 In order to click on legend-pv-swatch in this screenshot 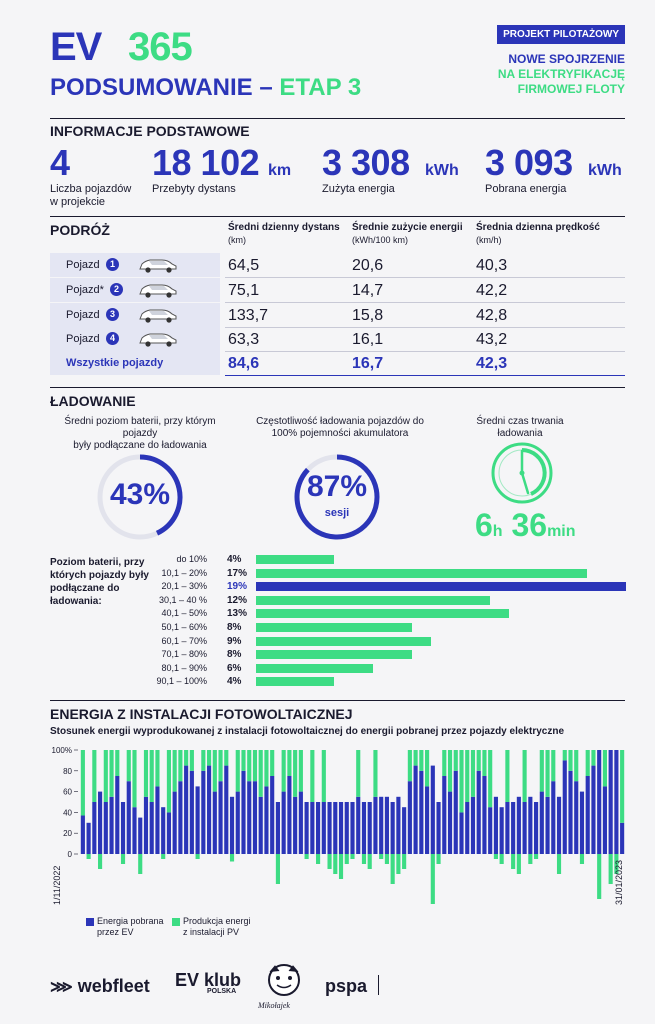, I will do `click(176, 922)`.